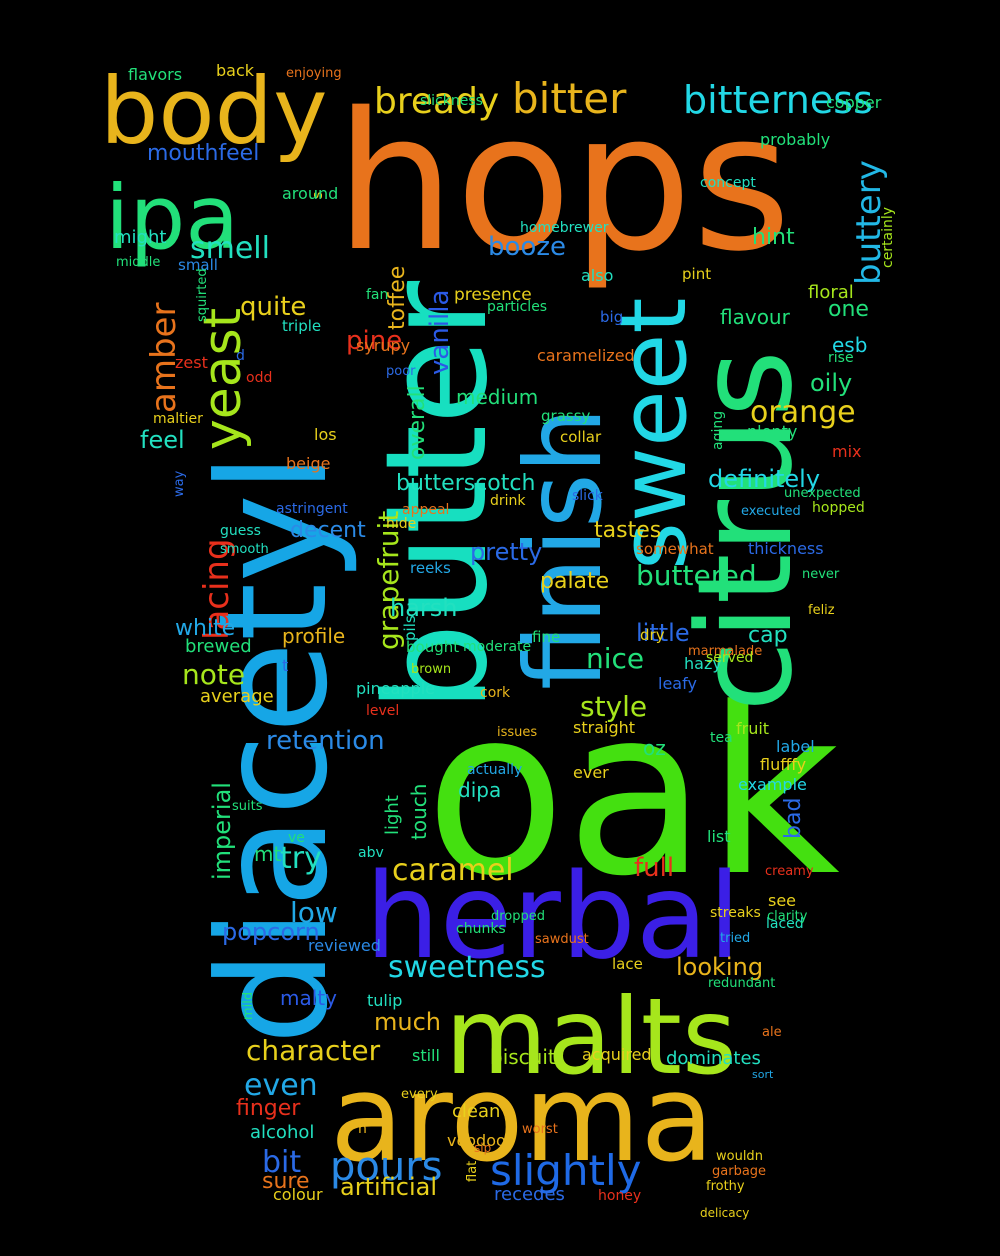 This screenshot has width=1000, height=1256. What do you see at coordinates (847, 451) in the screenshot?
I see `word-mix: mix` at bounding box center [847, 451].